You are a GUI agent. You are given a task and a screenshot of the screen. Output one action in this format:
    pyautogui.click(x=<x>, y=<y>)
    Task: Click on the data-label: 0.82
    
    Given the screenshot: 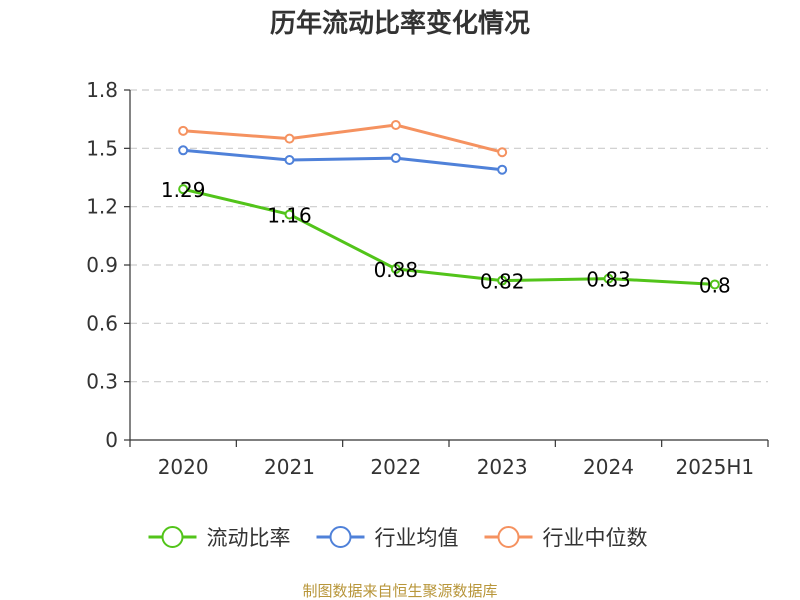 What is the action you would take?
    pyautogui.click(x=502, y=282)
    